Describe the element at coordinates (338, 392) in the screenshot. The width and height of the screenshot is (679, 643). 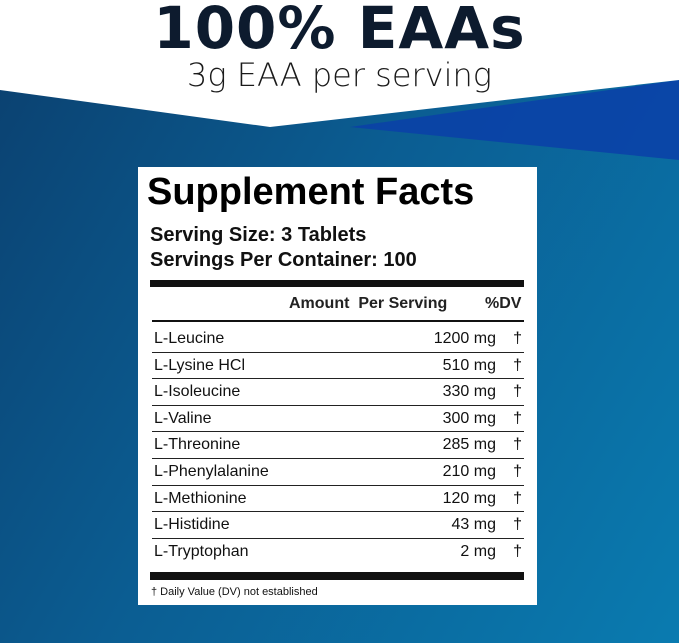
I see `nutrient-row: L-Isoleucine 330 mg †` at that location.